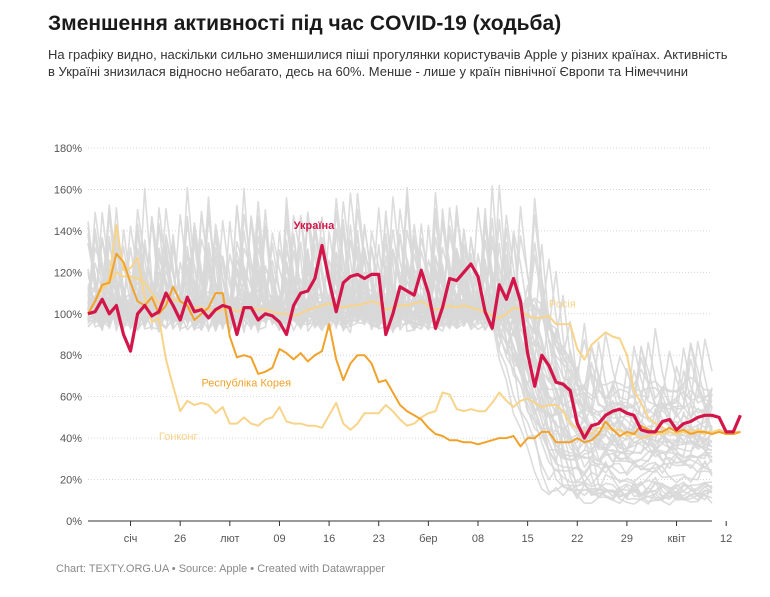 The image size is (770, 597). I want to click on x-tick-label: 15, so click(528, 539).